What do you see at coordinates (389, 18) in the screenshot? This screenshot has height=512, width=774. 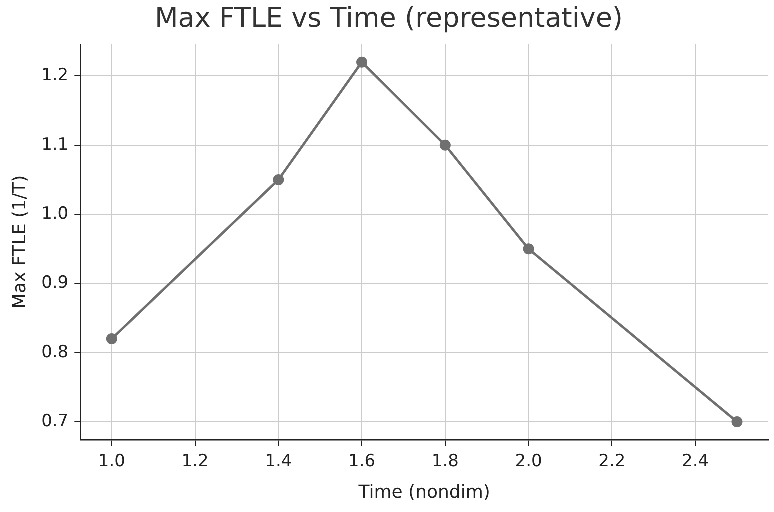 I see `chart-title: Max FTLE vs Time (representative)` at bounding box center [389, 18].